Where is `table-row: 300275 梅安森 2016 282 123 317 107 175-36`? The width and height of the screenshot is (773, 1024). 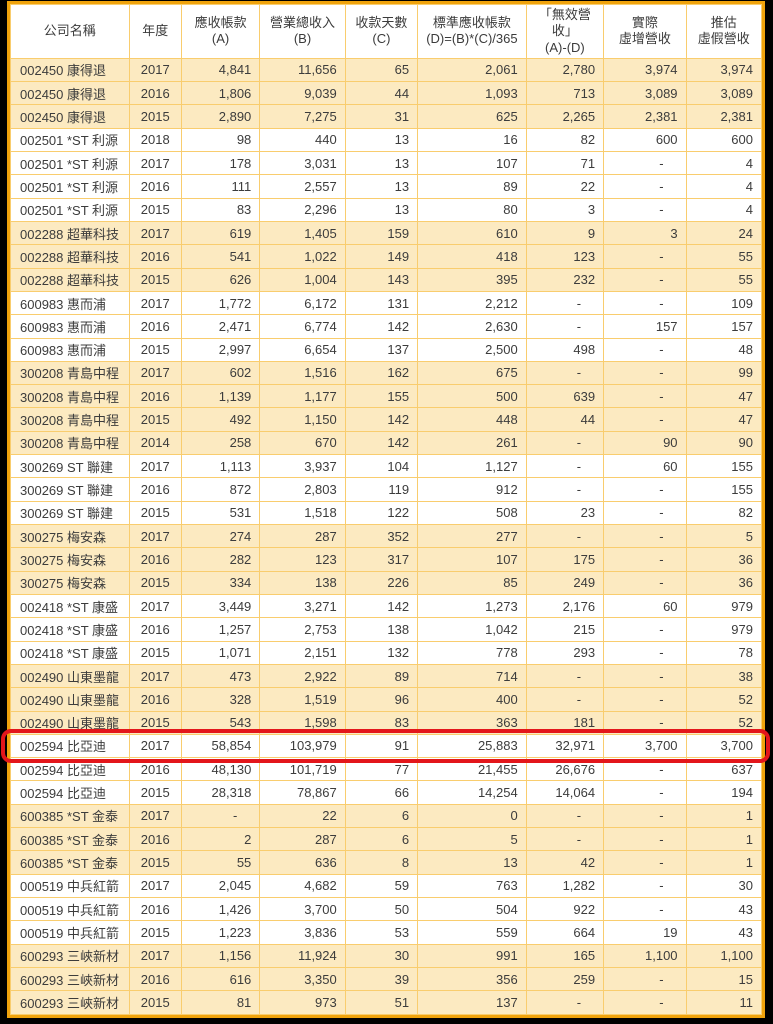 table-row: 300275 梅安森 2016 282 123 317 107 175-36 is located at coordinates (386, 559).